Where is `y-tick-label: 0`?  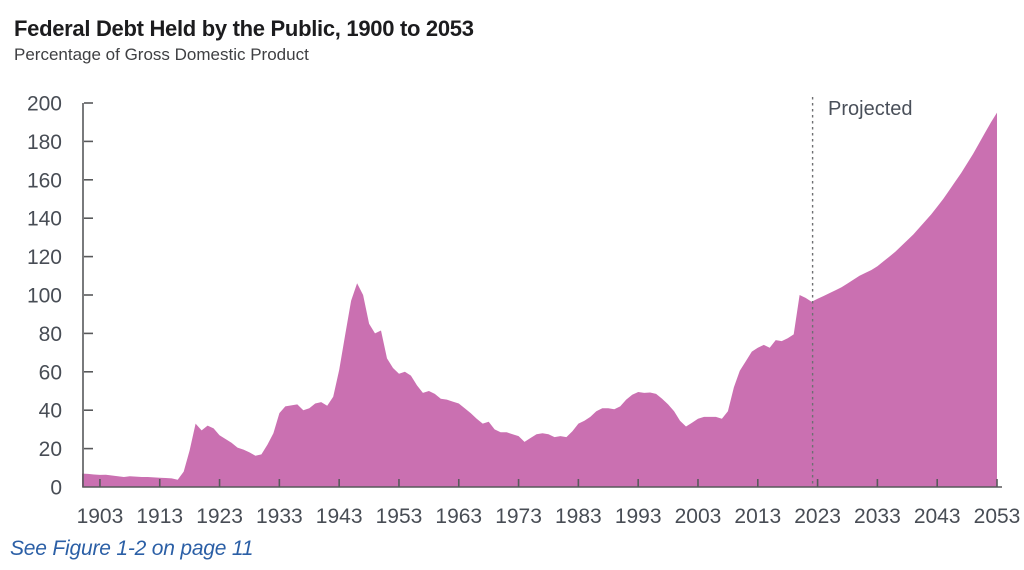
y-tick-label: 0 is located at coordinates (56, 488).